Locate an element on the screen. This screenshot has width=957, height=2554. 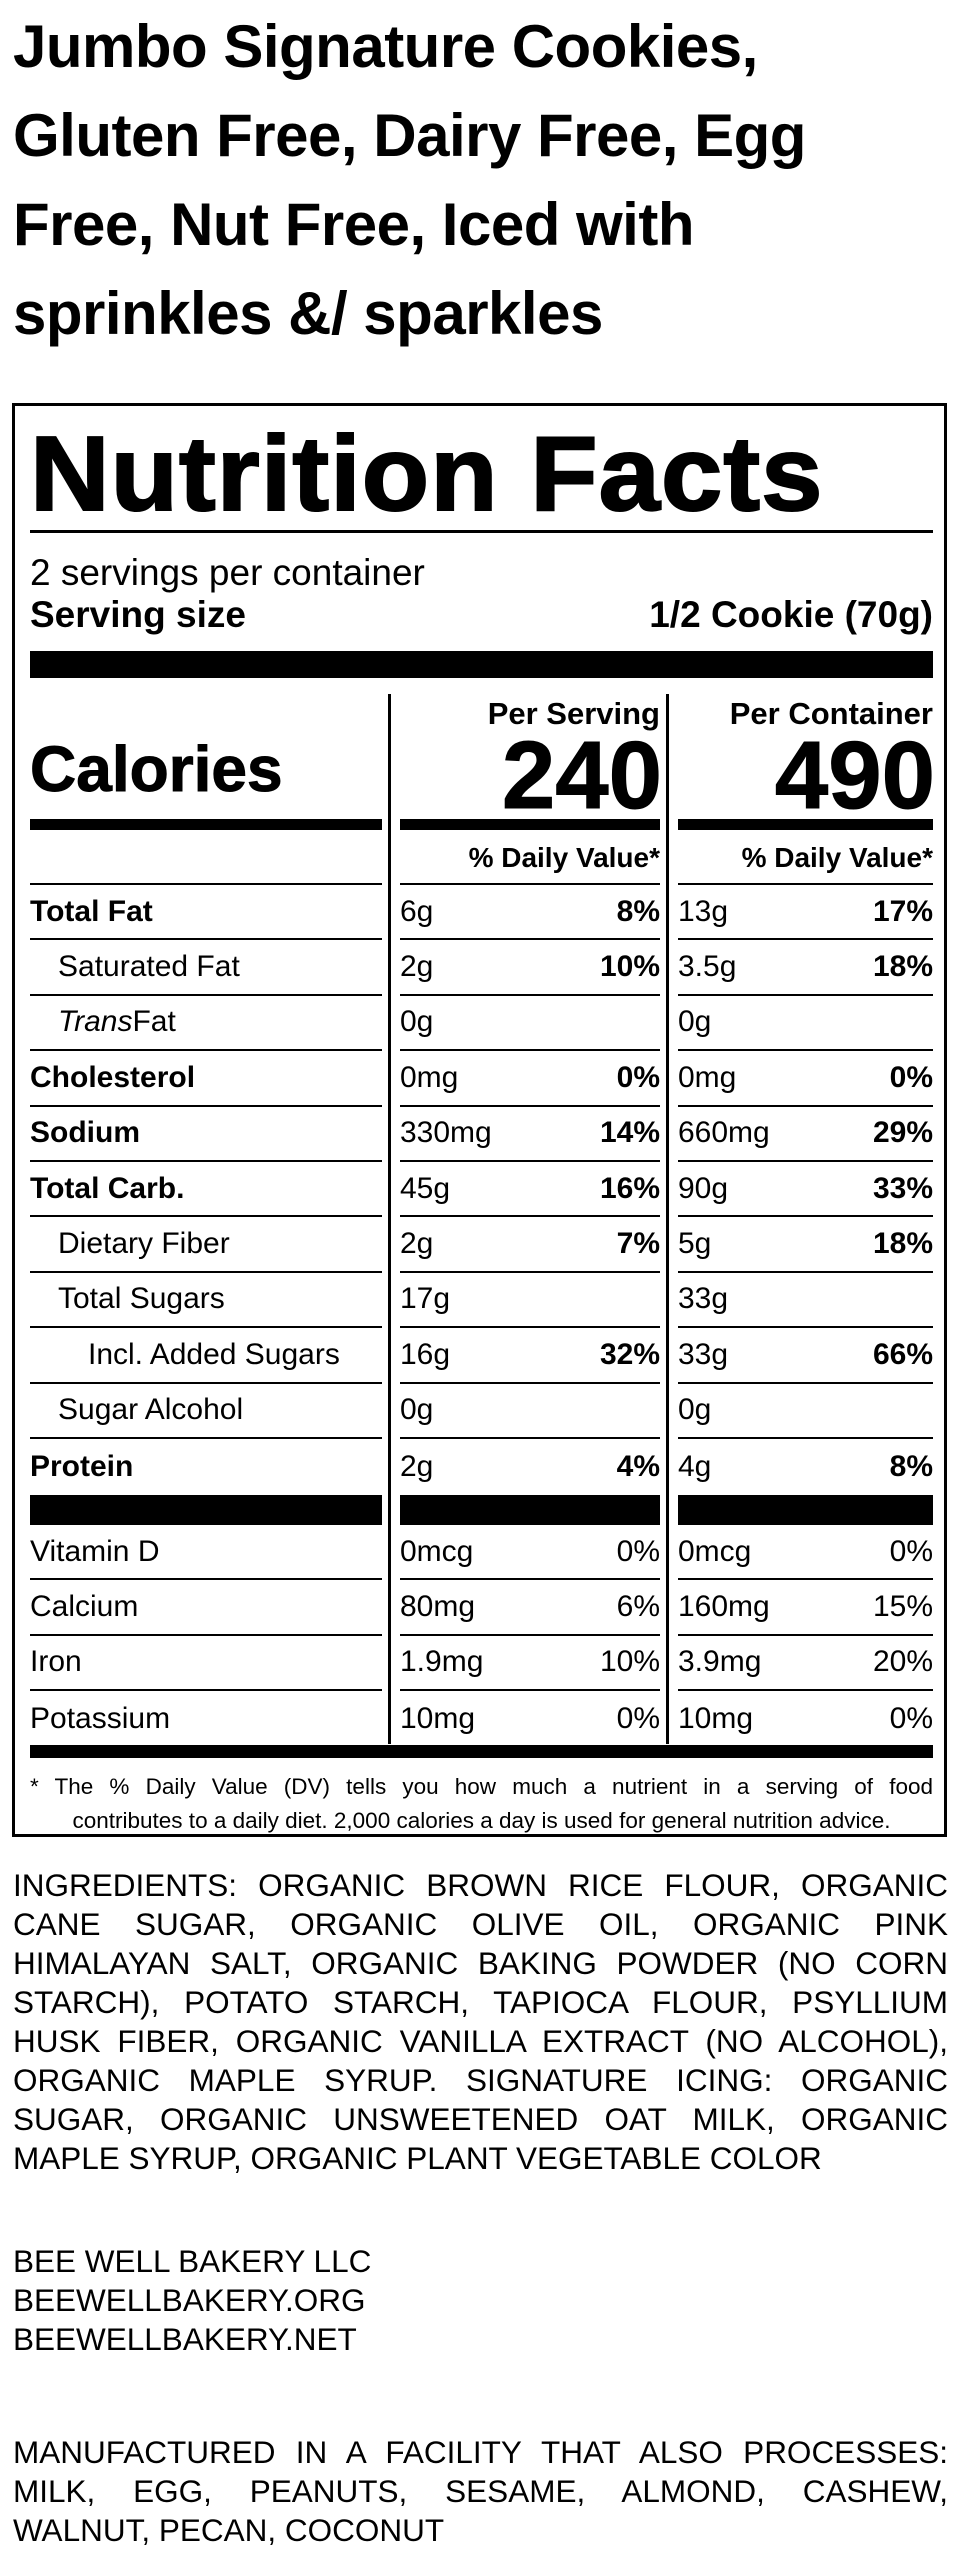
per-container-header: Per Container is located at coordinates (831, 713).